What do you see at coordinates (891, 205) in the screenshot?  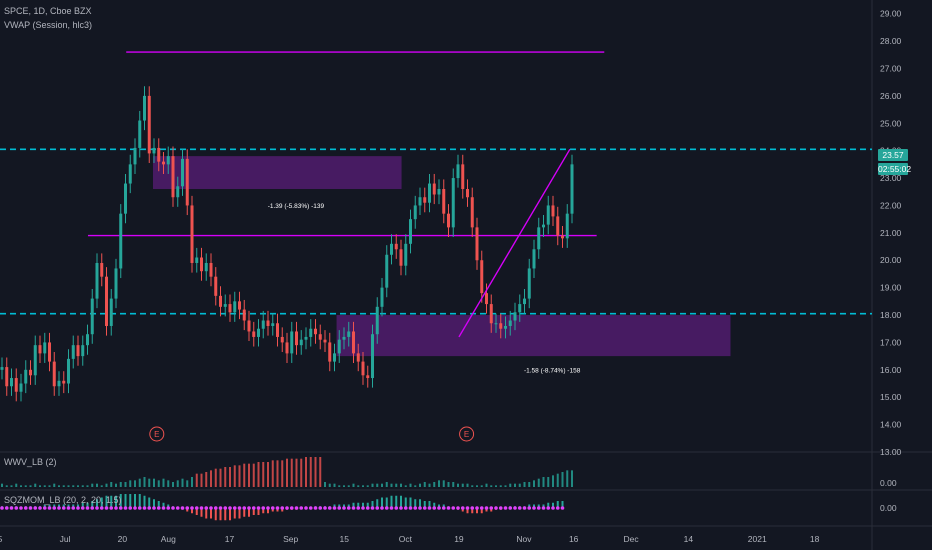 I see `price-tick-label: 22.00` at bounding box center [891, 205].